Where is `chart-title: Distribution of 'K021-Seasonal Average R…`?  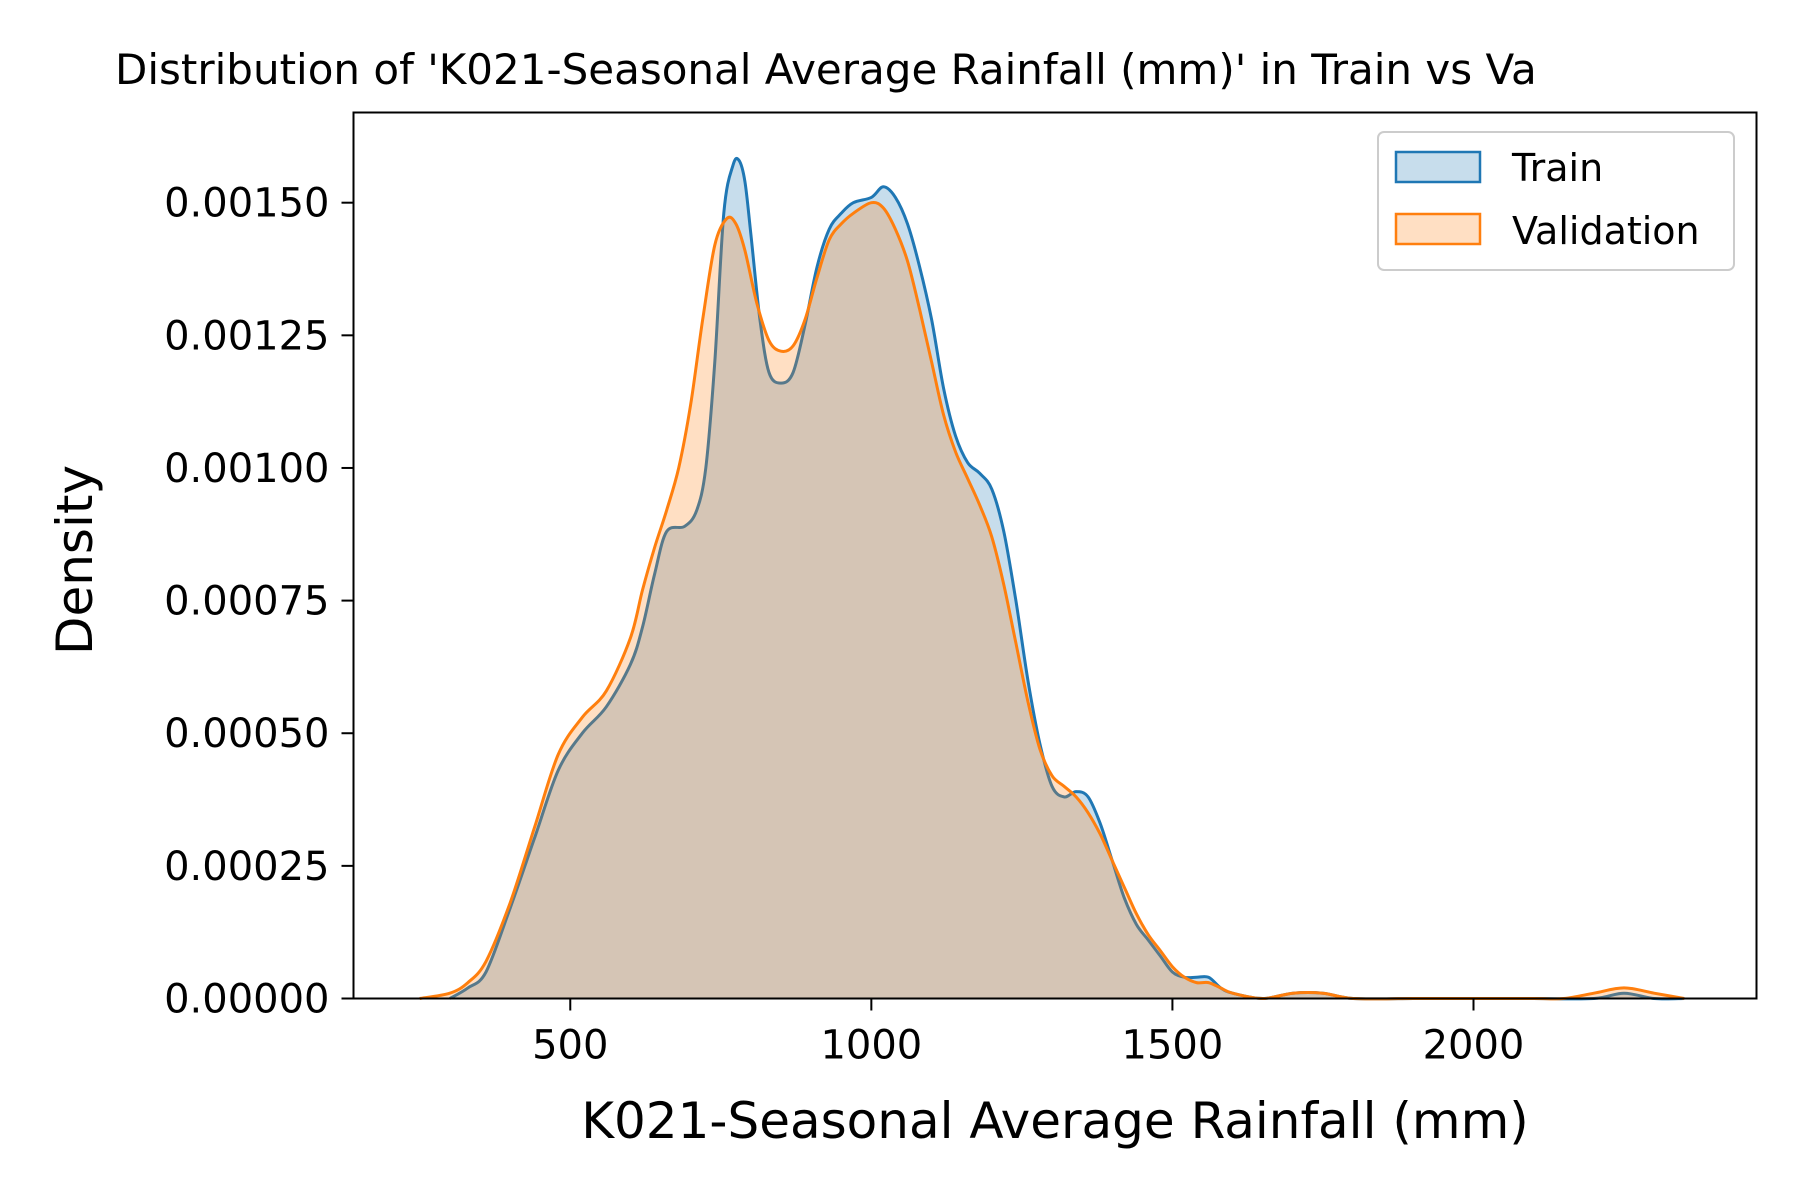
chart-title: Distribution of 'K021-Seasonal Average R… is located at coordinates (826, 69).